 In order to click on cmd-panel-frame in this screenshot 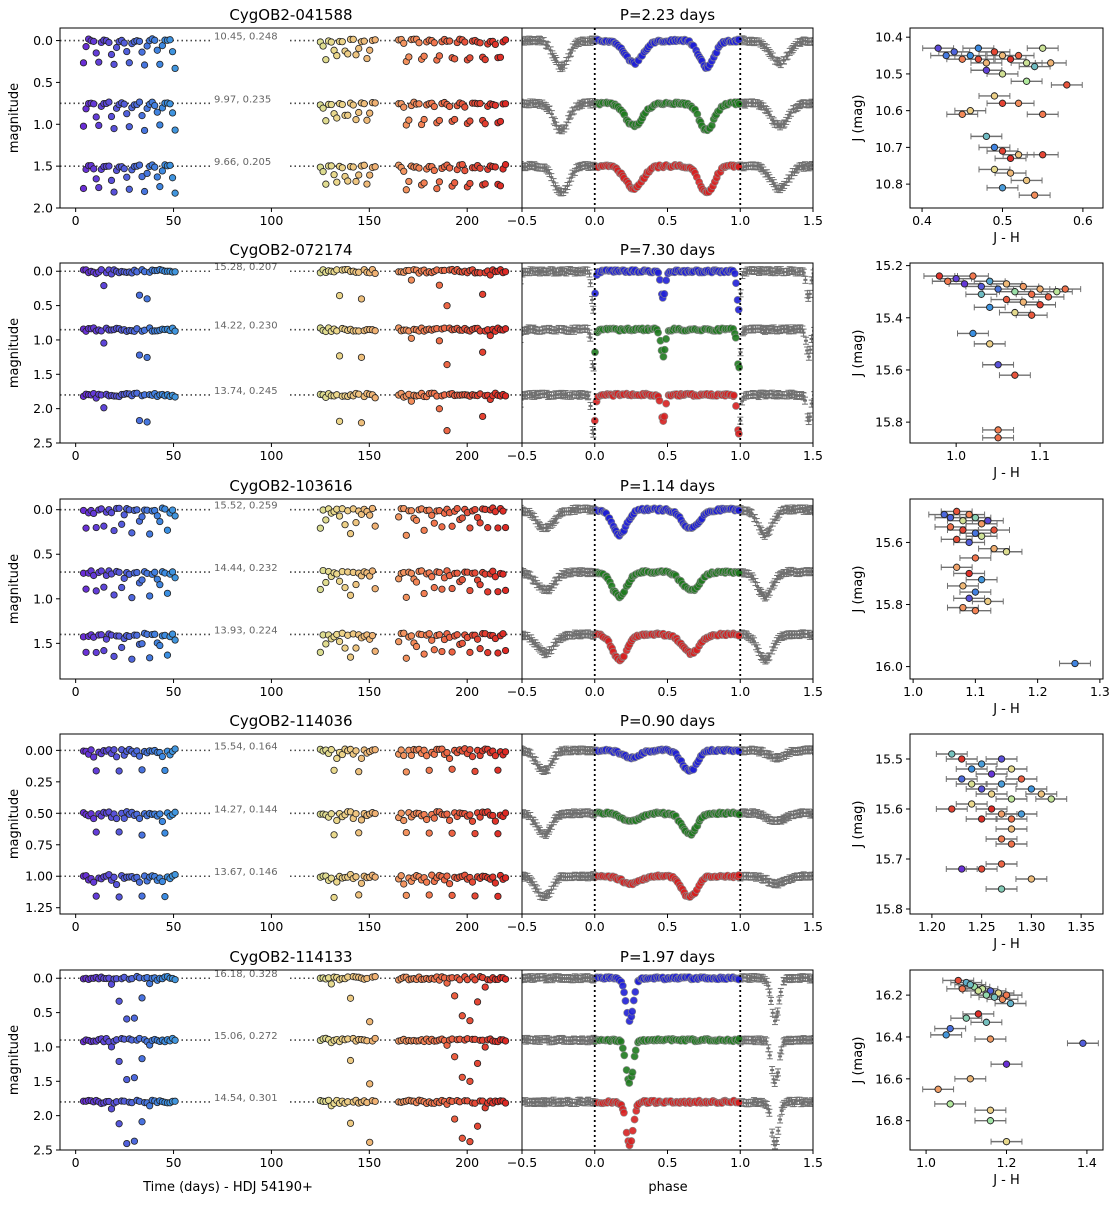, I will do `click(1006, 353)`.